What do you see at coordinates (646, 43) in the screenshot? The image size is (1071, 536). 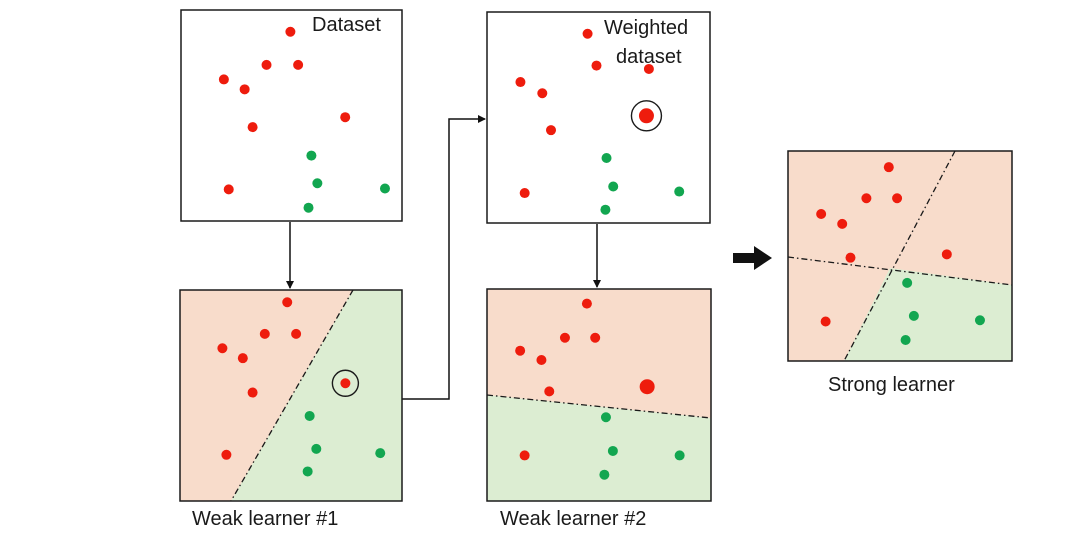 I see `weighted-dataset-label: Weighted dataset` at bounding box center [646, 43].